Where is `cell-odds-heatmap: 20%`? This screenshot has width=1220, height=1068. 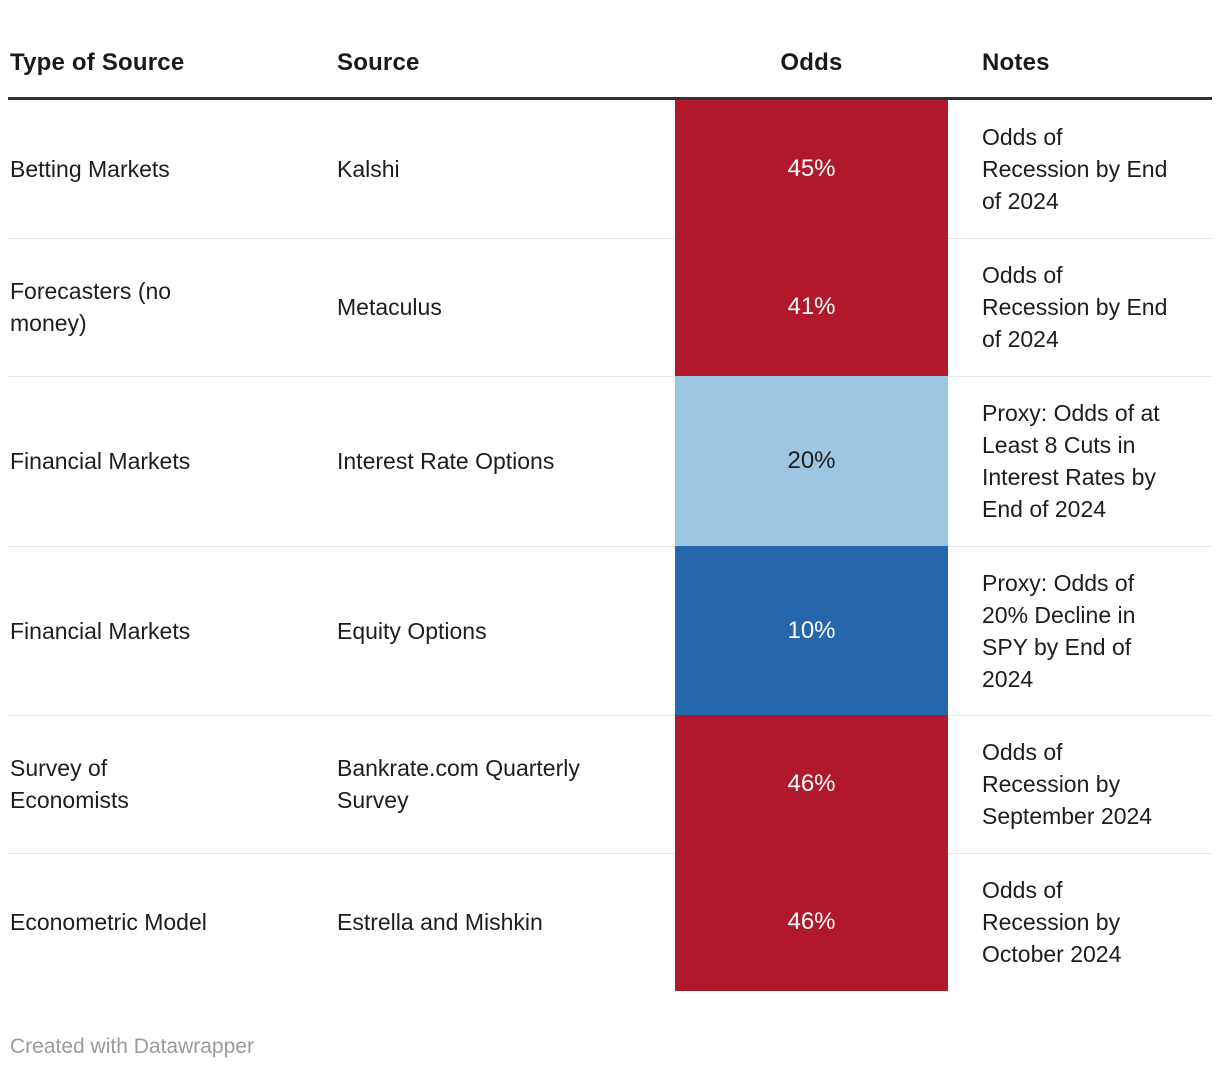 cell-odds-heatmap: 20% is located at coordinates (811, 461).